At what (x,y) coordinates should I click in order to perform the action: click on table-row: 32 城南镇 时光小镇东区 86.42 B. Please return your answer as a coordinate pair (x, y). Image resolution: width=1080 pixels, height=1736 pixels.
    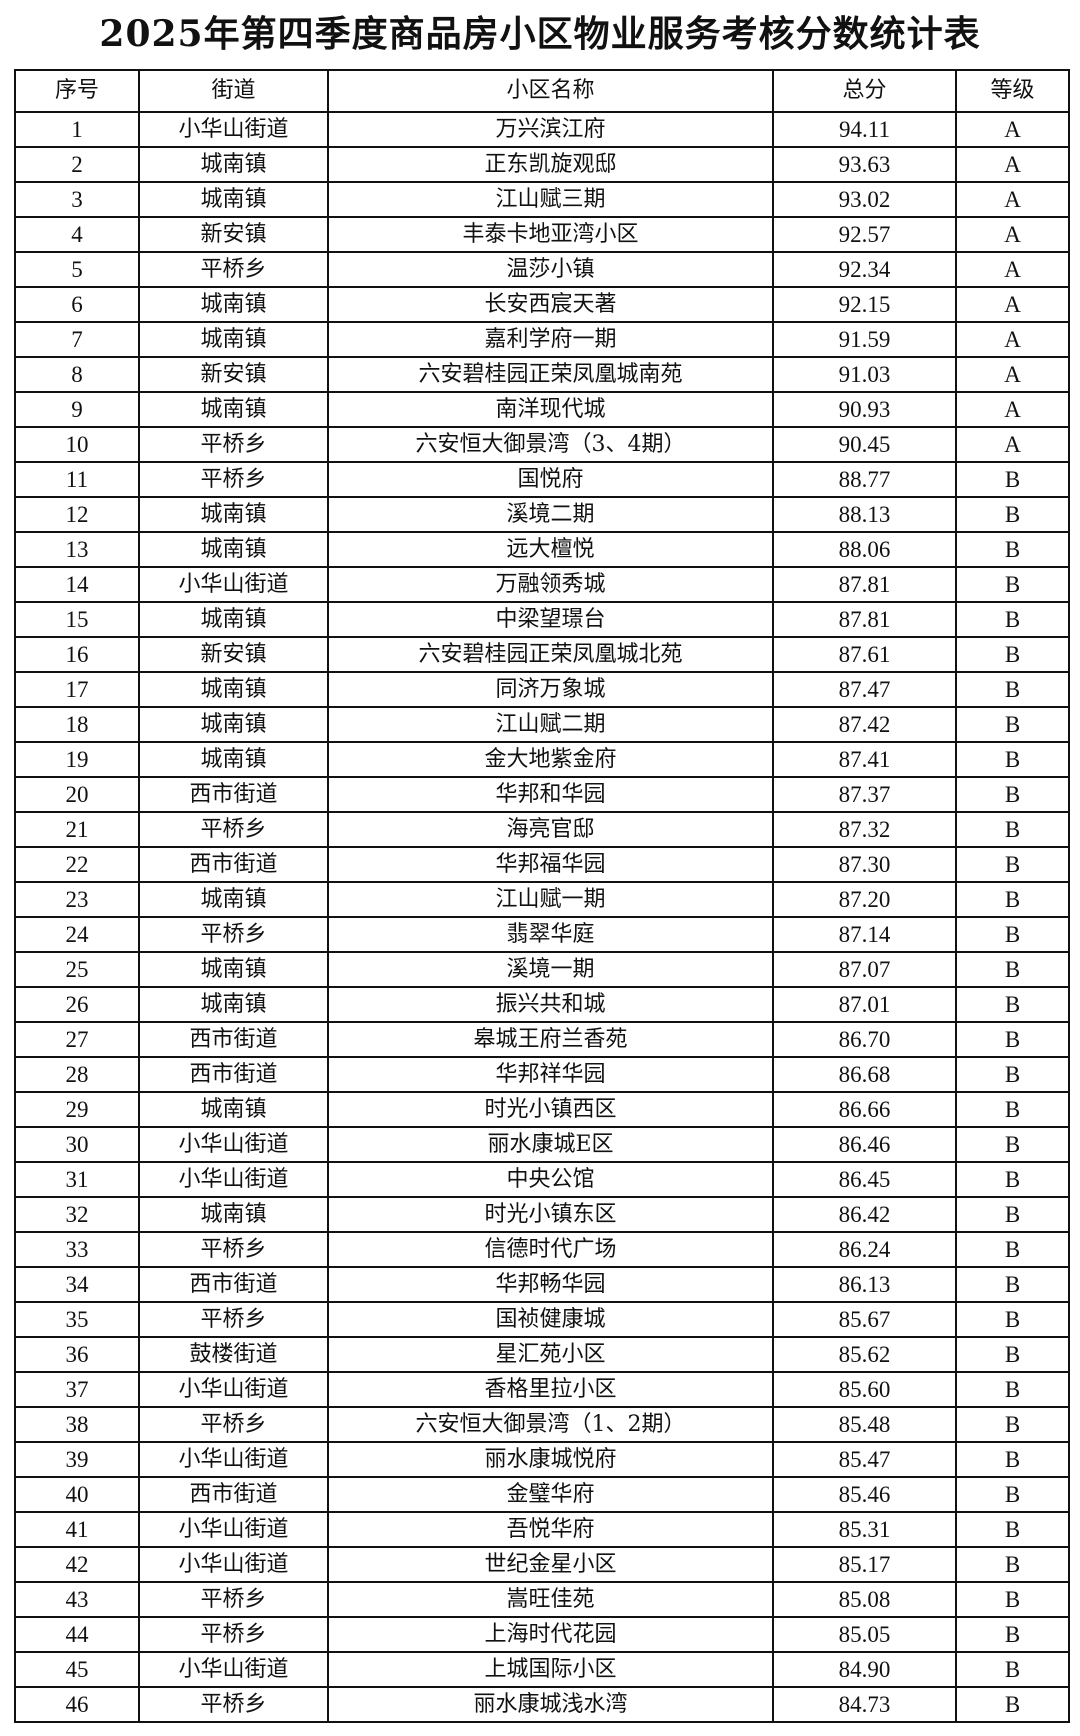
    Looking at the image, I should click on (542, 1214).